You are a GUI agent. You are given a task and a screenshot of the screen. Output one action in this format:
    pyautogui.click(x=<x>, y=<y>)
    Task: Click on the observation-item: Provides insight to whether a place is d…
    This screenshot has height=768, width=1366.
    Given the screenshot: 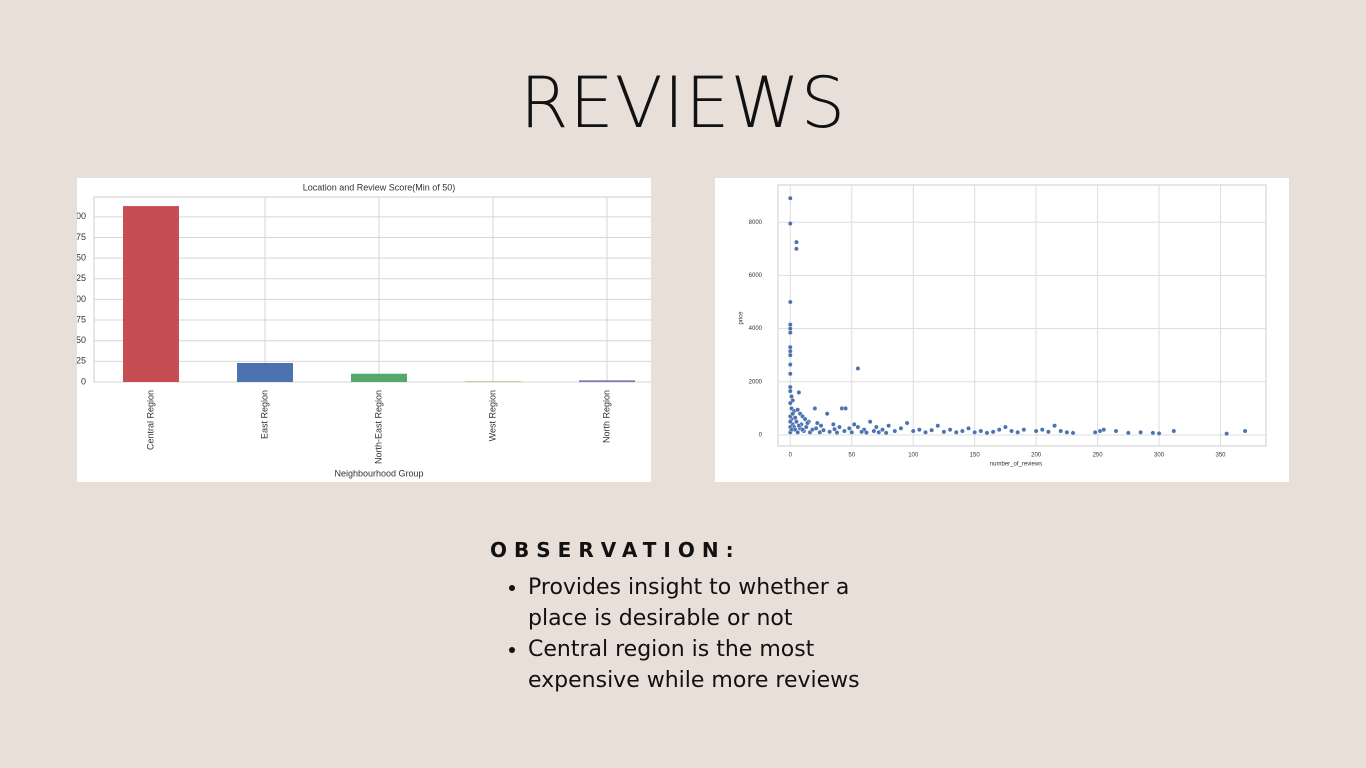 What is the action you would take?
    pyautogui.click(x=703, y=603)
    